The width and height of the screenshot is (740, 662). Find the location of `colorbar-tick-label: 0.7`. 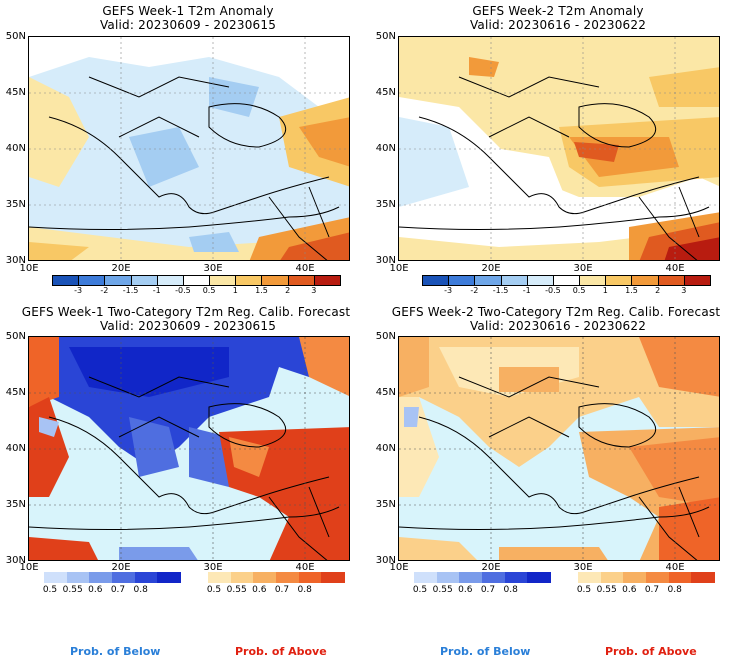

colorbar-tick-label: 0.7 is located at coordinates (652, 590).